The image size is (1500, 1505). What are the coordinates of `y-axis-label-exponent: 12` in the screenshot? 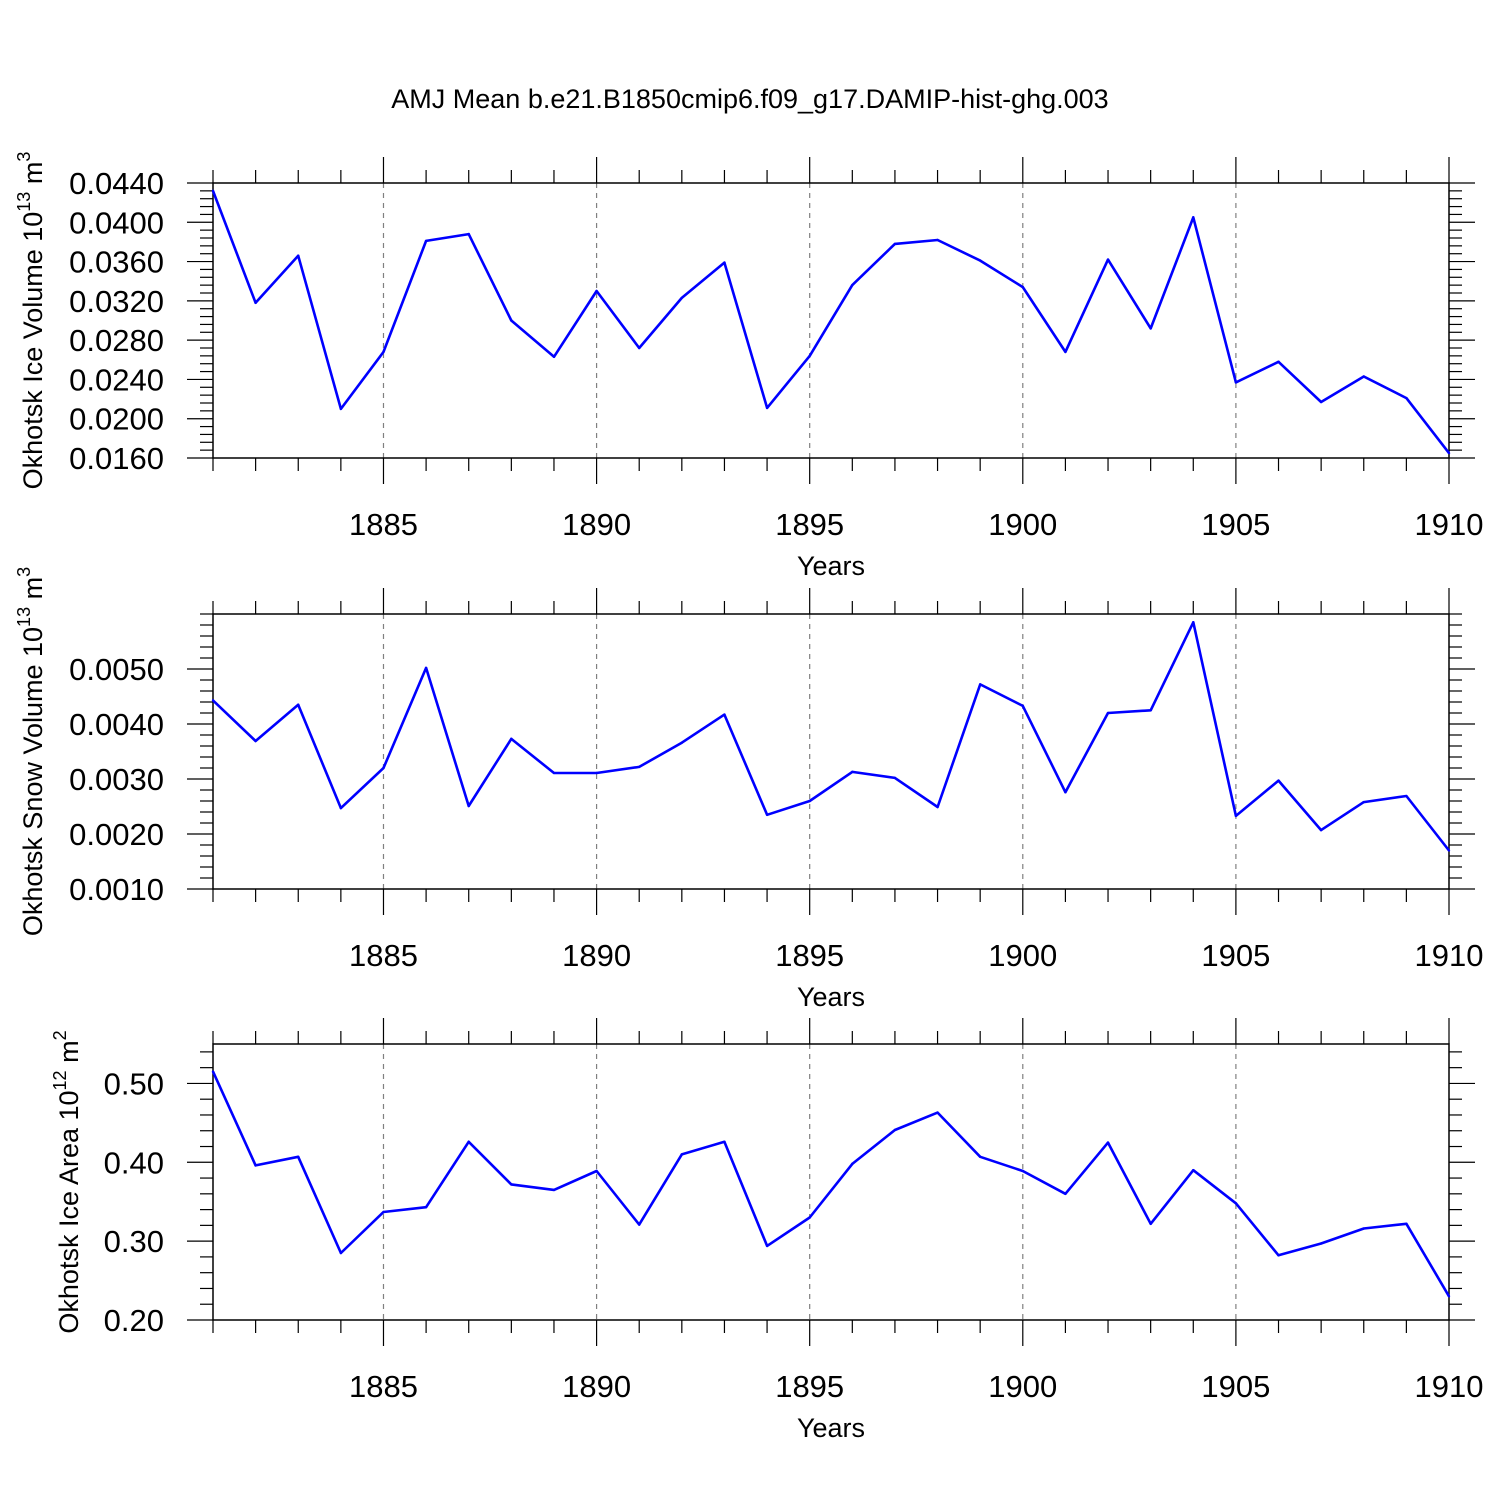 It's located at (60, 1080).